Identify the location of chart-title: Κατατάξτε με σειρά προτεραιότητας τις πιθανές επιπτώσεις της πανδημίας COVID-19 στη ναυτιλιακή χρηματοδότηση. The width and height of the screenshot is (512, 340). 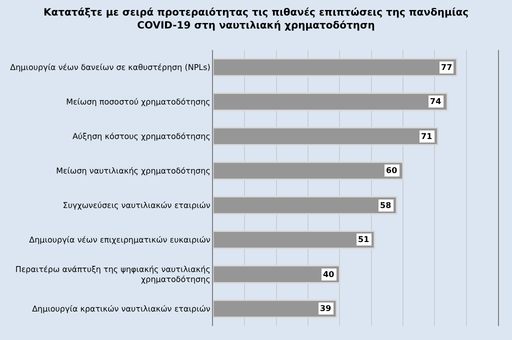
(256, 19).